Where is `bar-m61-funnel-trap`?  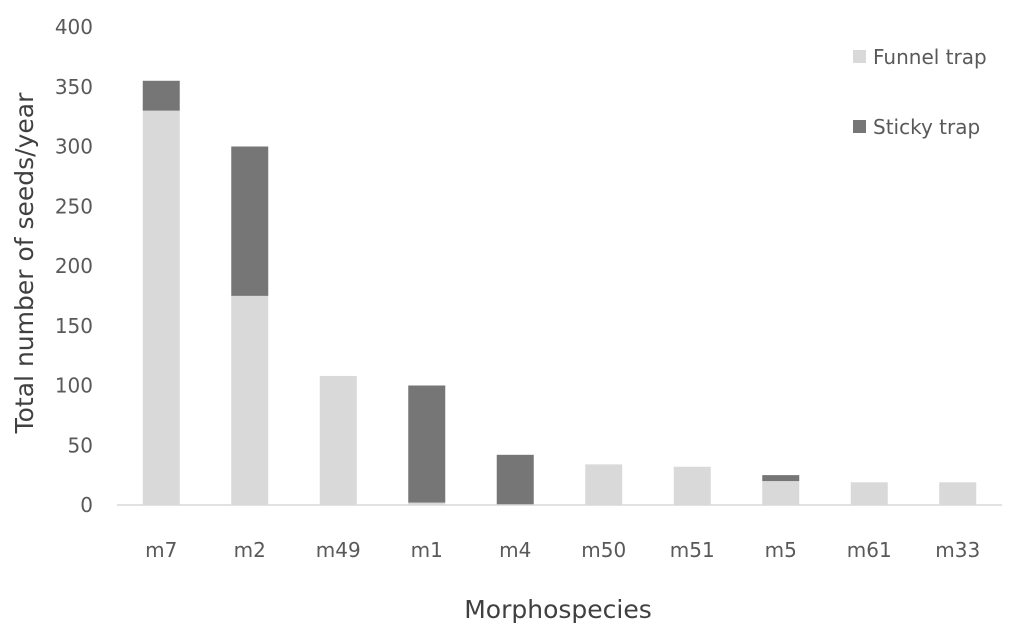 bar-m61-funnel-trap is located at coordinates (869, 493).